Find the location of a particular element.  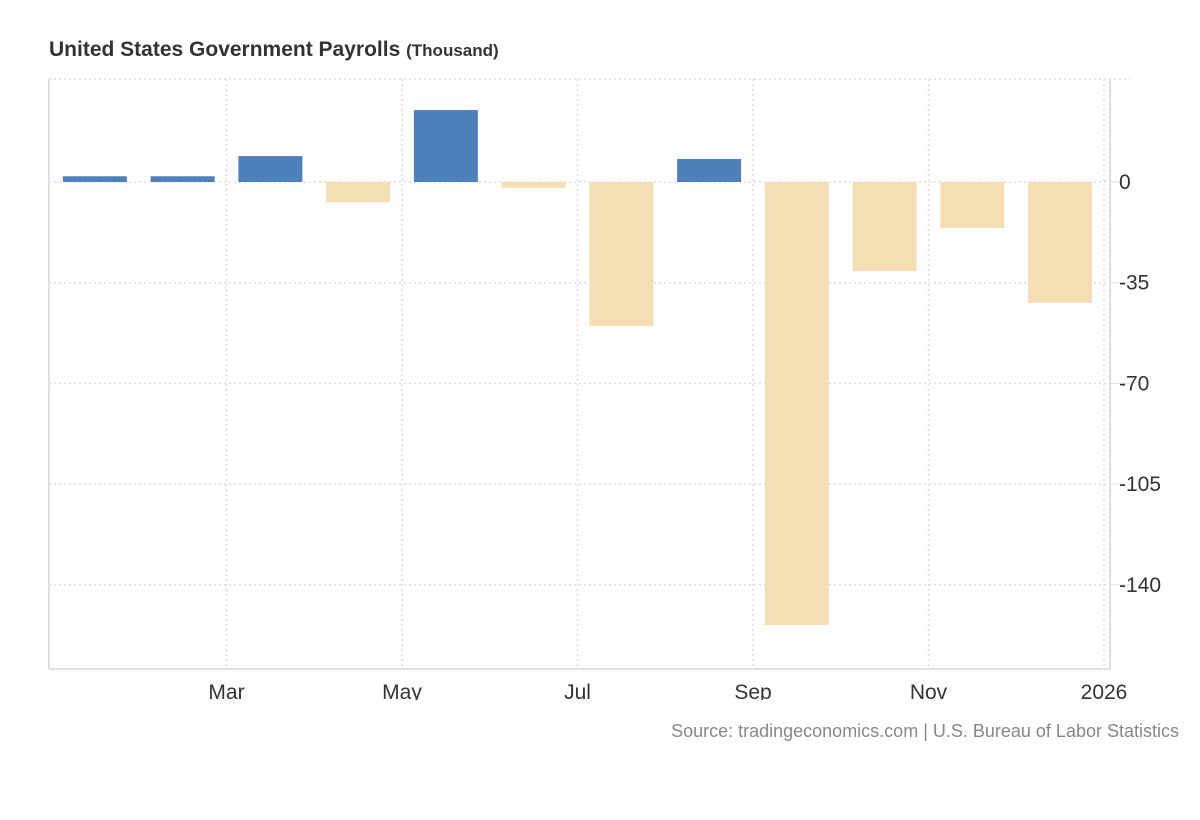

x-tick-label: Jul is located at coordinates (577, 690).